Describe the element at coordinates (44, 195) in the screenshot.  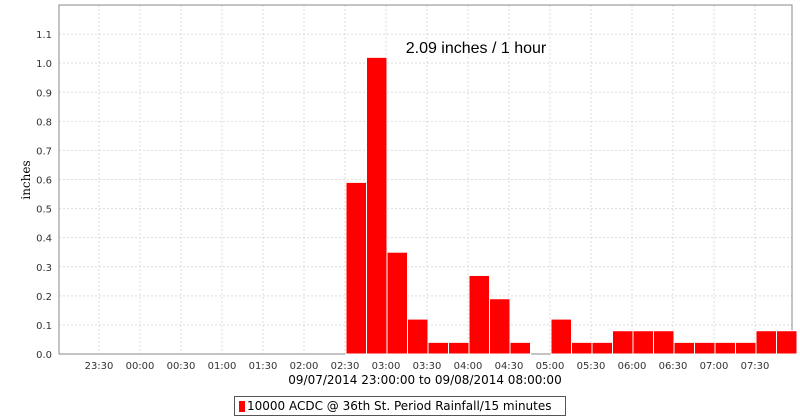
I see `y-tick-labels: 0.0 0.1 0.2 0.3 0.4 0.5 0.6 0.7 0.8 0.9 1.0 1.1` at that location.